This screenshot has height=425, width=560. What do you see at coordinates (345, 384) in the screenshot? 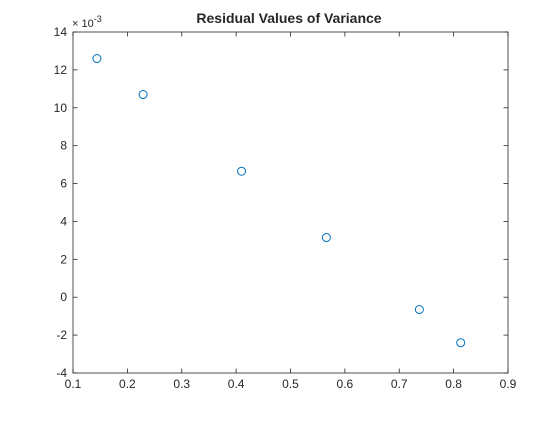
I see `x-tick-label: 0.6` at bounding box center [345, 384].